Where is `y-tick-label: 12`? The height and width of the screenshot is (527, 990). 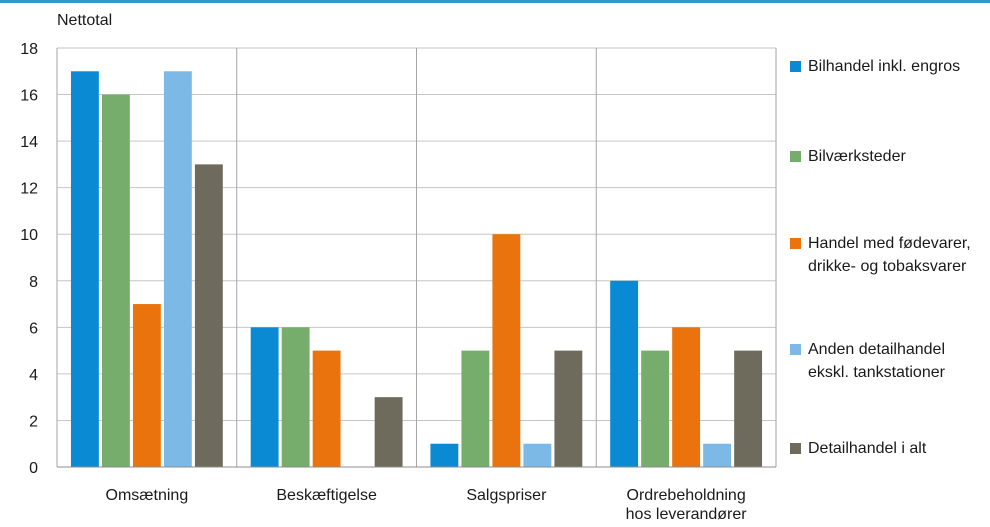 y-tick-label: 12 is located at coordinates (29, 189).